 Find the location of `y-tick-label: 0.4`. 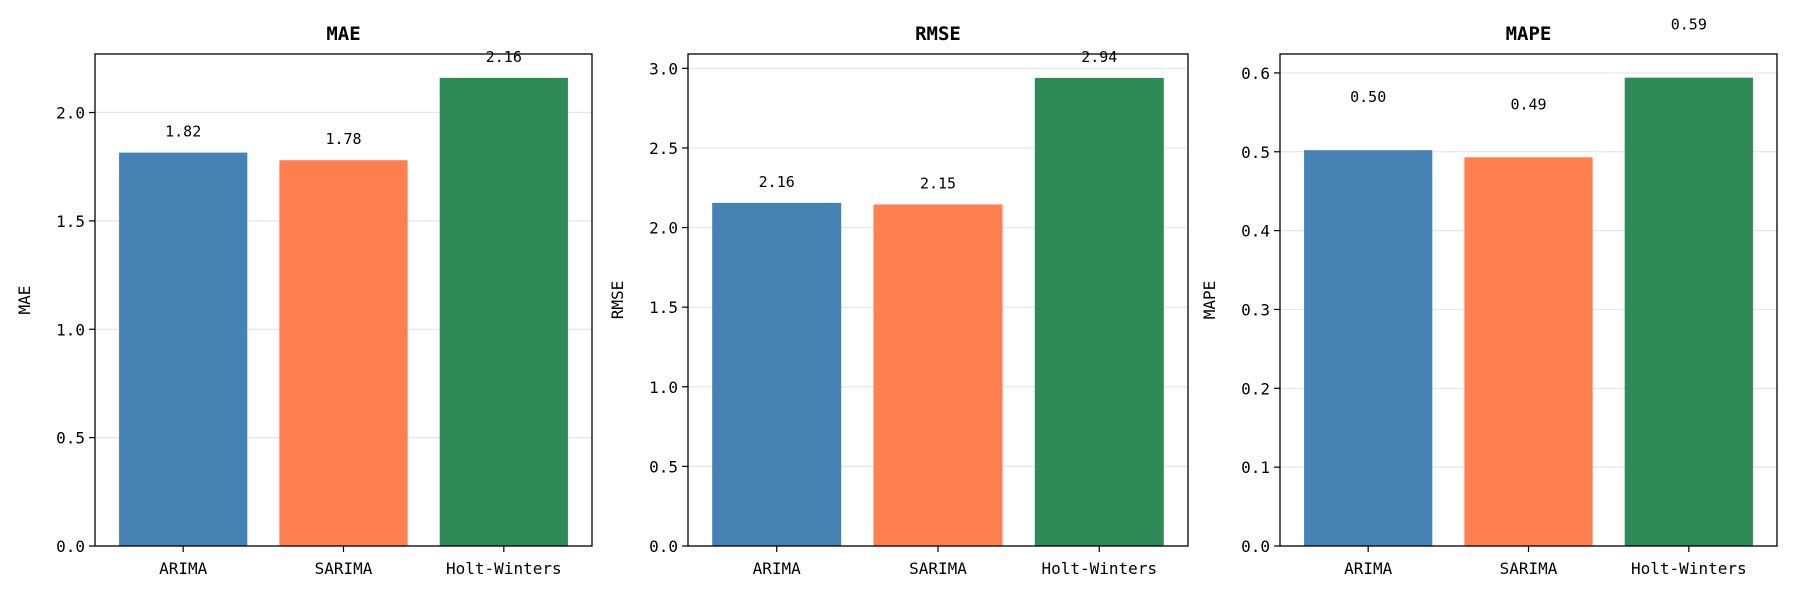

y-tick-label: 0.4 is located at coordinates (1255, 231).